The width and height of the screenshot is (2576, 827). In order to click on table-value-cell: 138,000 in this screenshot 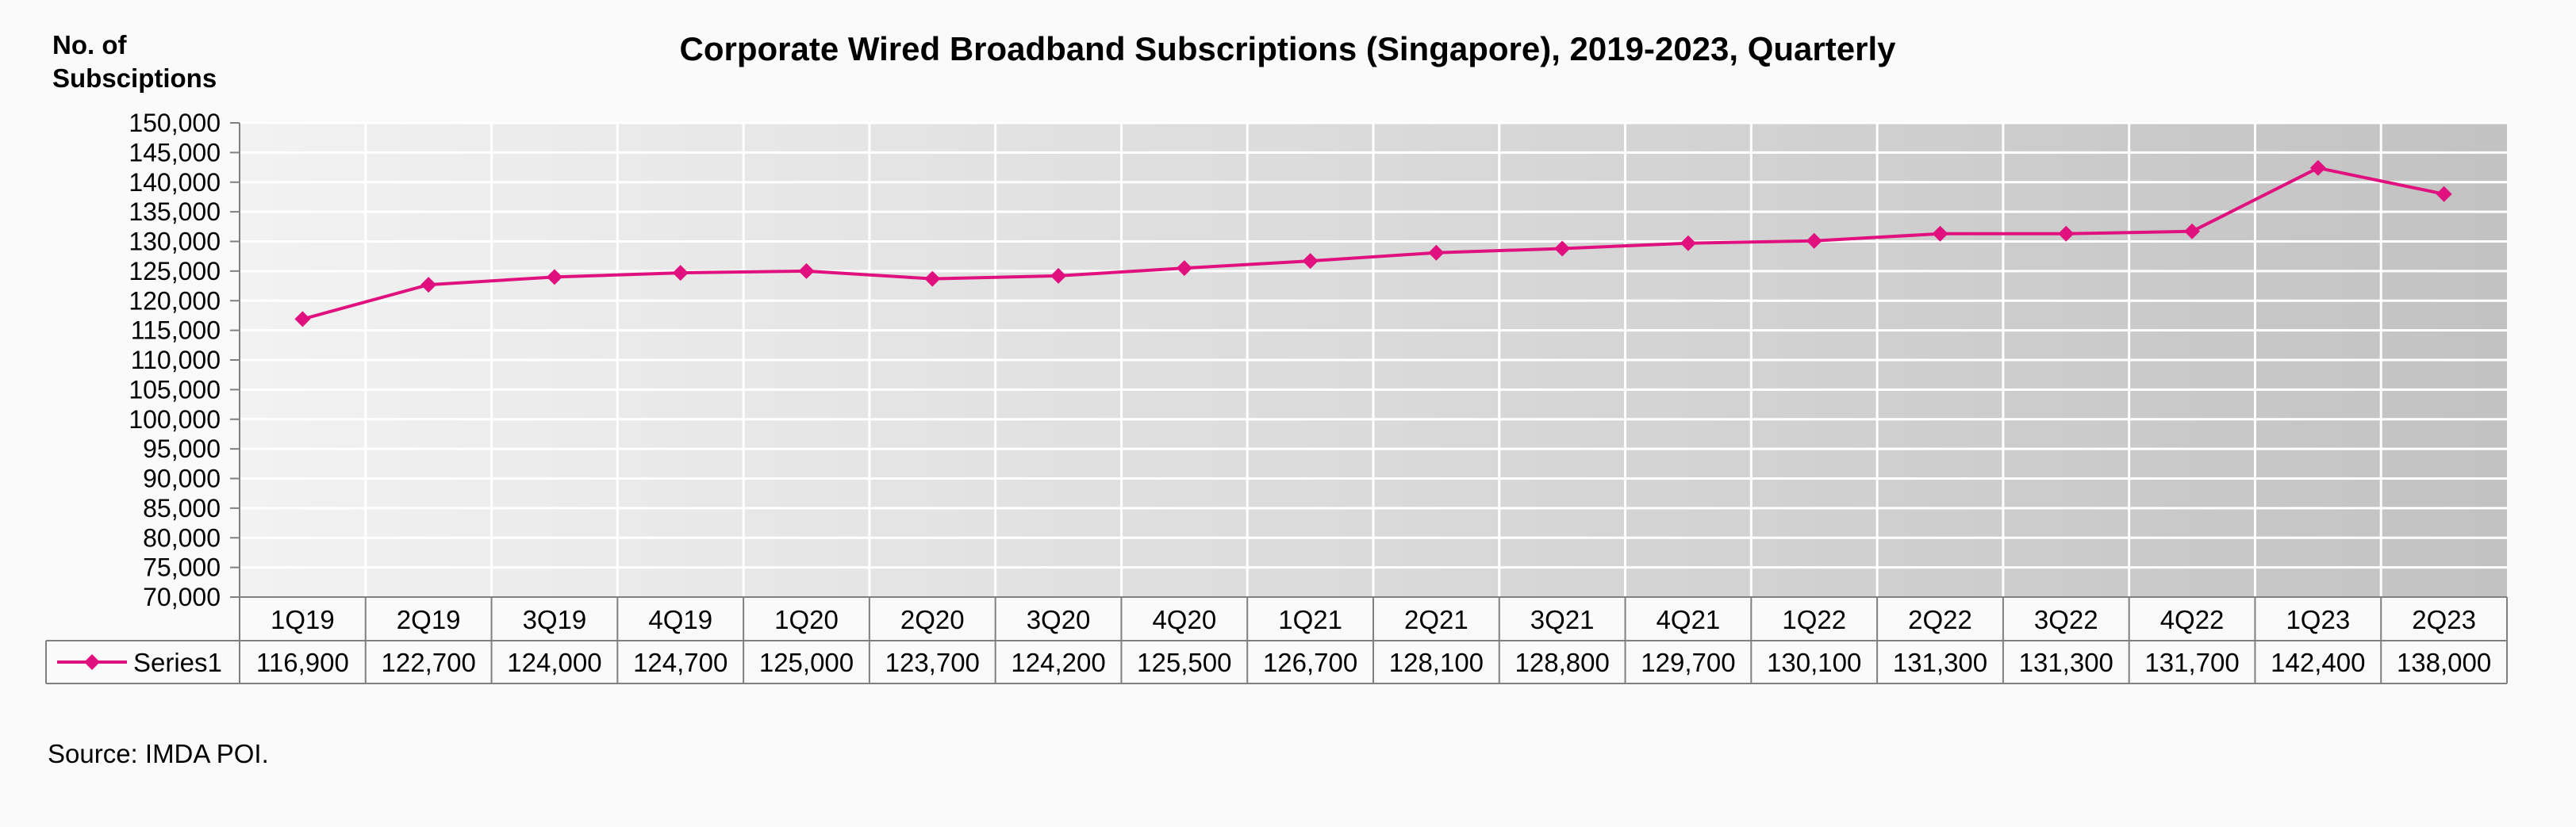, I will do `click(2444, 662)`.